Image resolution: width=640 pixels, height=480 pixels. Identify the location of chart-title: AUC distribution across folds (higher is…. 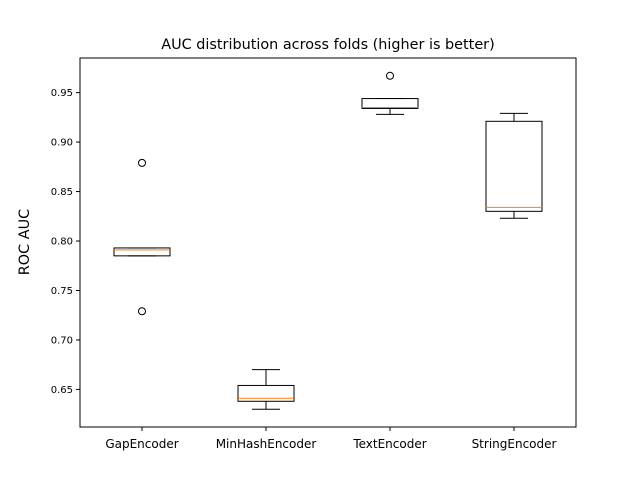
(327, 45).